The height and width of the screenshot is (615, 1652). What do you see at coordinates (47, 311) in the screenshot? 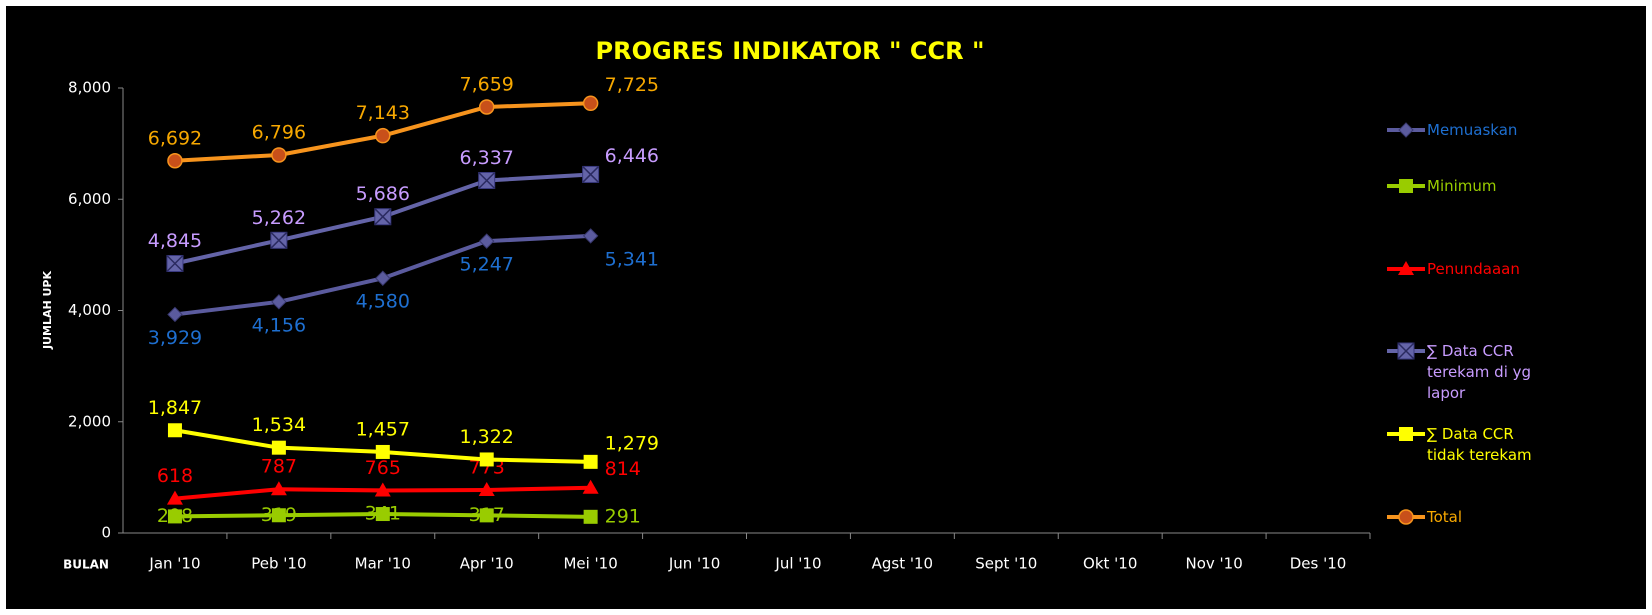
I see `y-axis-title: JUMLAH UPK` at bounding box center [47, 311].